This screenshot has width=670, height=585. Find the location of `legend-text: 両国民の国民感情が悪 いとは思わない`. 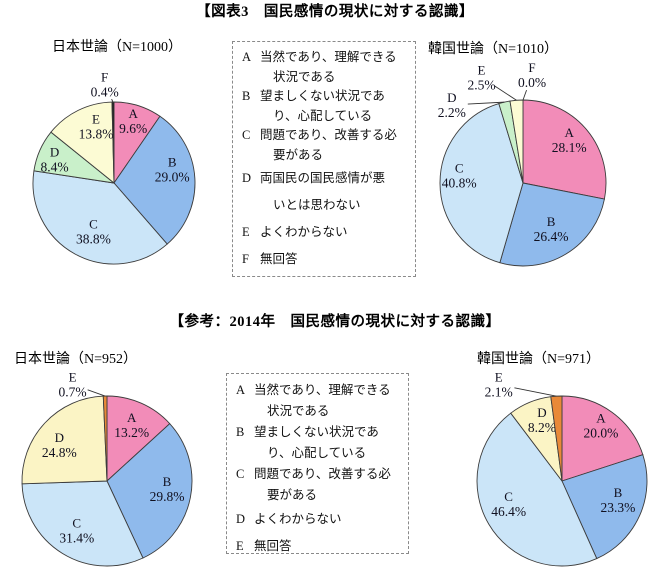

legend-text: 両国民の国民感情が悪 いとは思わない is located at coordinates (323, 191).